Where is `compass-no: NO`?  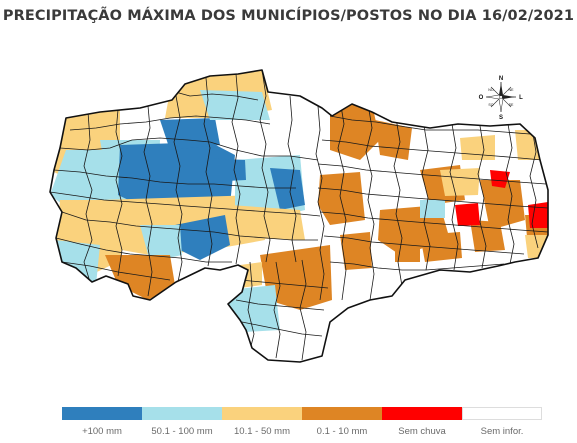
compass-no: NO is located at coordinates (491, 90).